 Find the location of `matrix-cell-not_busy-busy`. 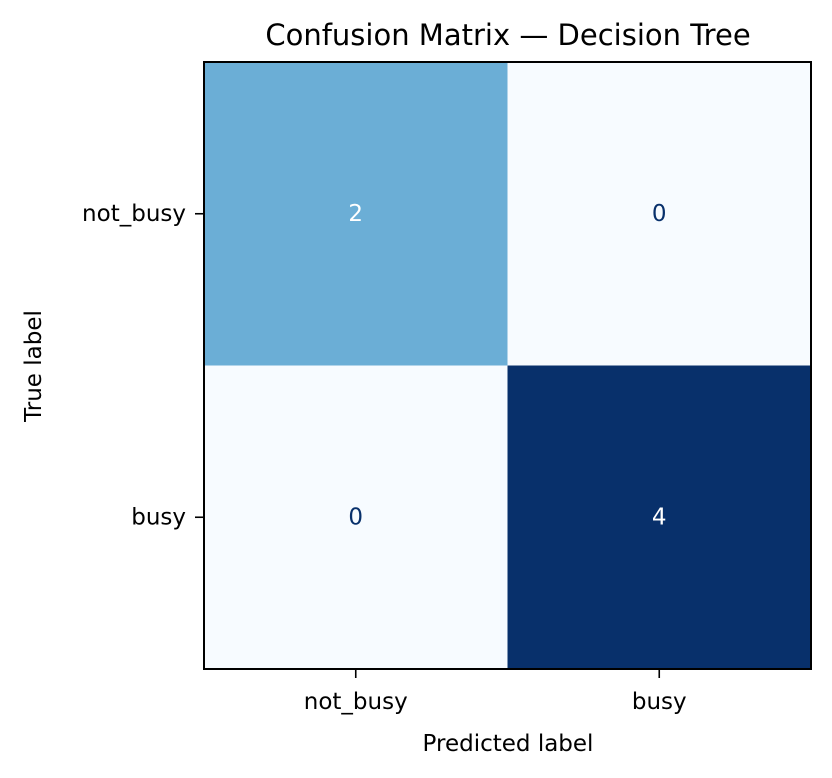

matrix-cell-not_busy-busy is located at coordinates (659, 214).